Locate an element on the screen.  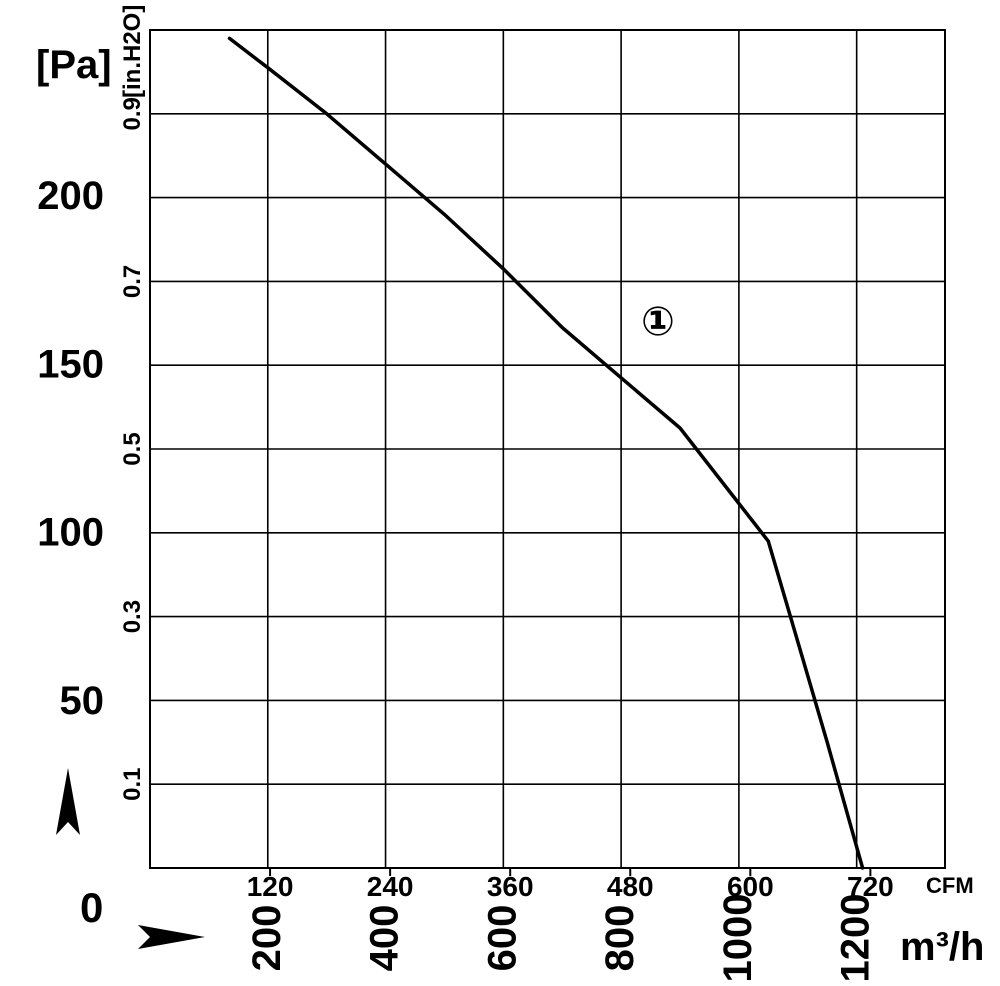
x-tick-label-m3h: 400 is located at coordinates (385, 938).